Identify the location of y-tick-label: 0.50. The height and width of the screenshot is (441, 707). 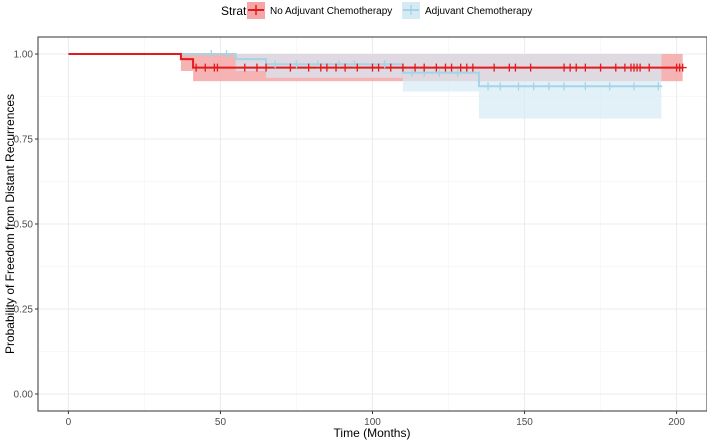
(24, 225).